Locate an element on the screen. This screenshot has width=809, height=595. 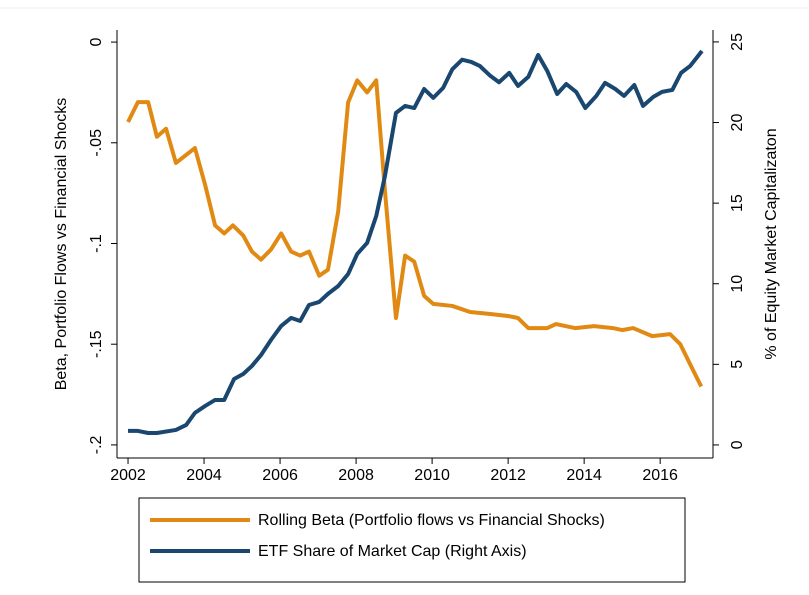
y2-tick-label: 10 is located at coordinates (737, 284).